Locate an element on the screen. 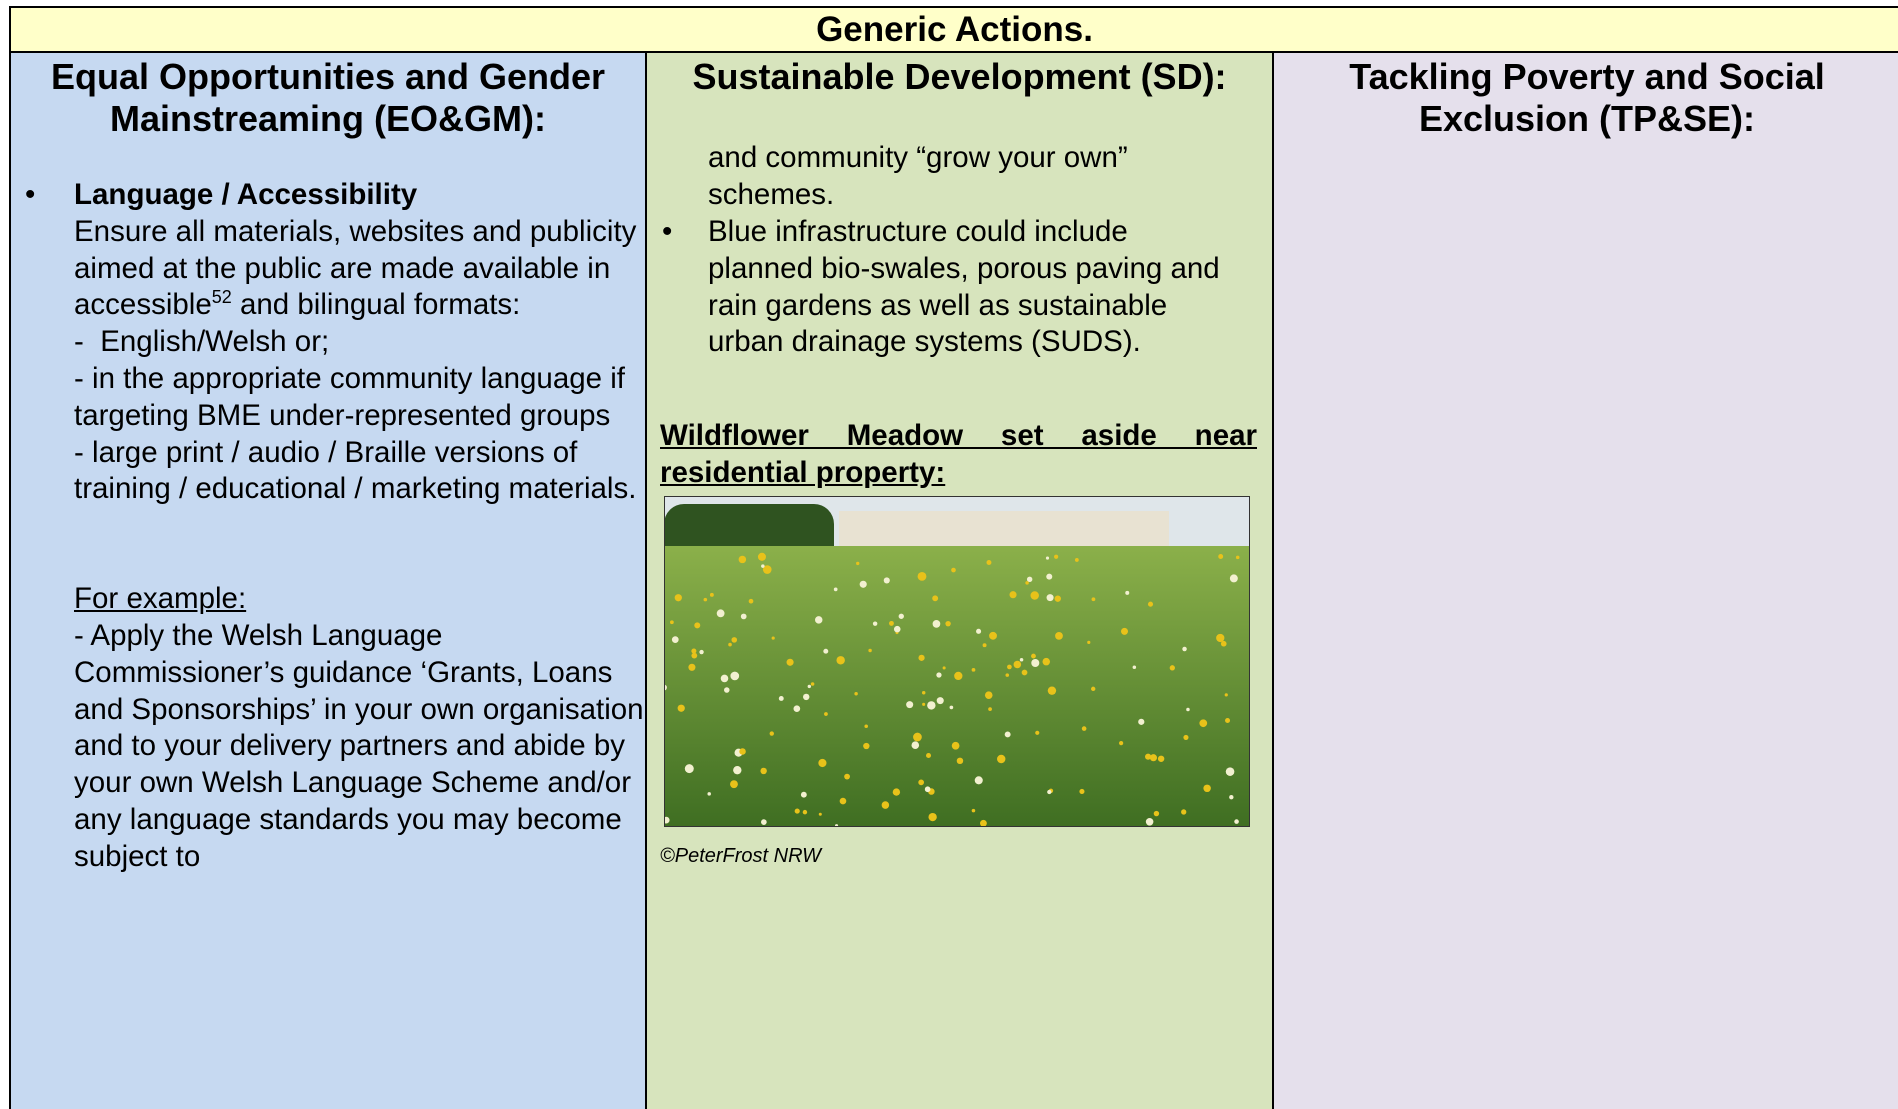 This screenshot has height=1109, width=1898. photo-credit: ©PeterFrost NRW is located at coordinates (741, 856).